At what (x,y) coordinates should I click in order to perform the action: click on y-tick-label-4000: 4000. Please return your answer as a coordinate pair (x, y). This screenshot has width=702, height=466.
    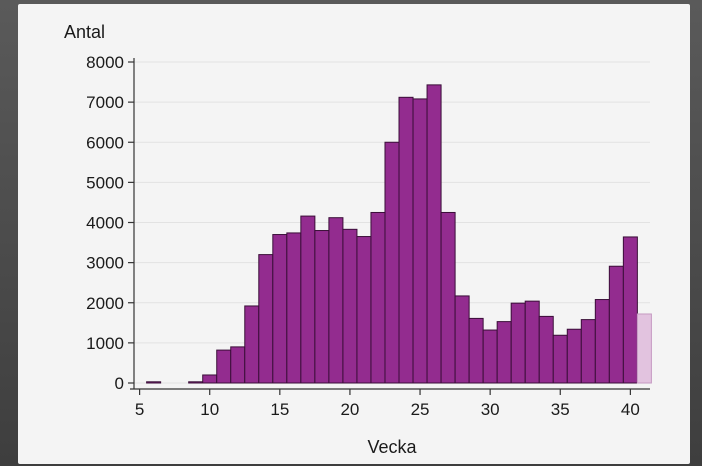
    Looking at the image, I should click on (105, 223).